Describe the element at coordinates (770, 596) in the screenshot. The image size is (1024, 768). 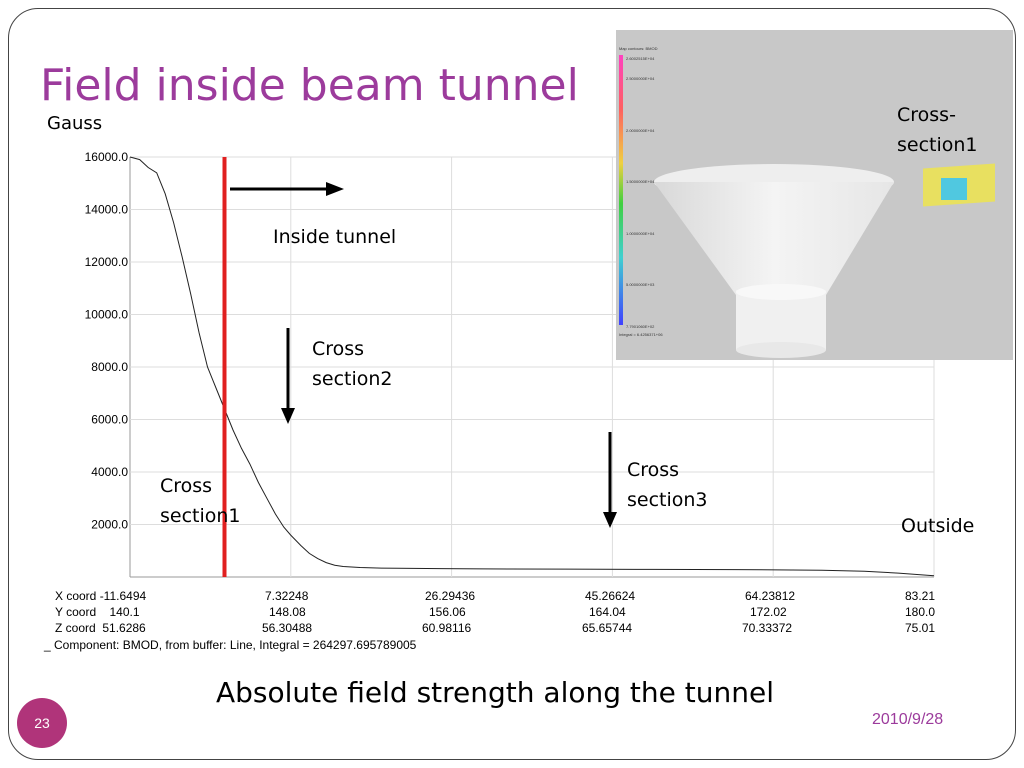
I see `x-coord-4: 64.23812` at that location.